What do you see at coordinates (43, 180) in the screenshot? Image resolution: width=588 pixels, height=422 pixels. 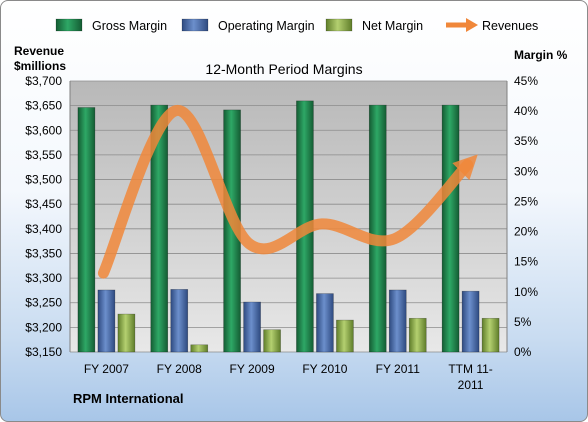 I see `left-tick-label: $3,500` at bounding box center [43, 180].